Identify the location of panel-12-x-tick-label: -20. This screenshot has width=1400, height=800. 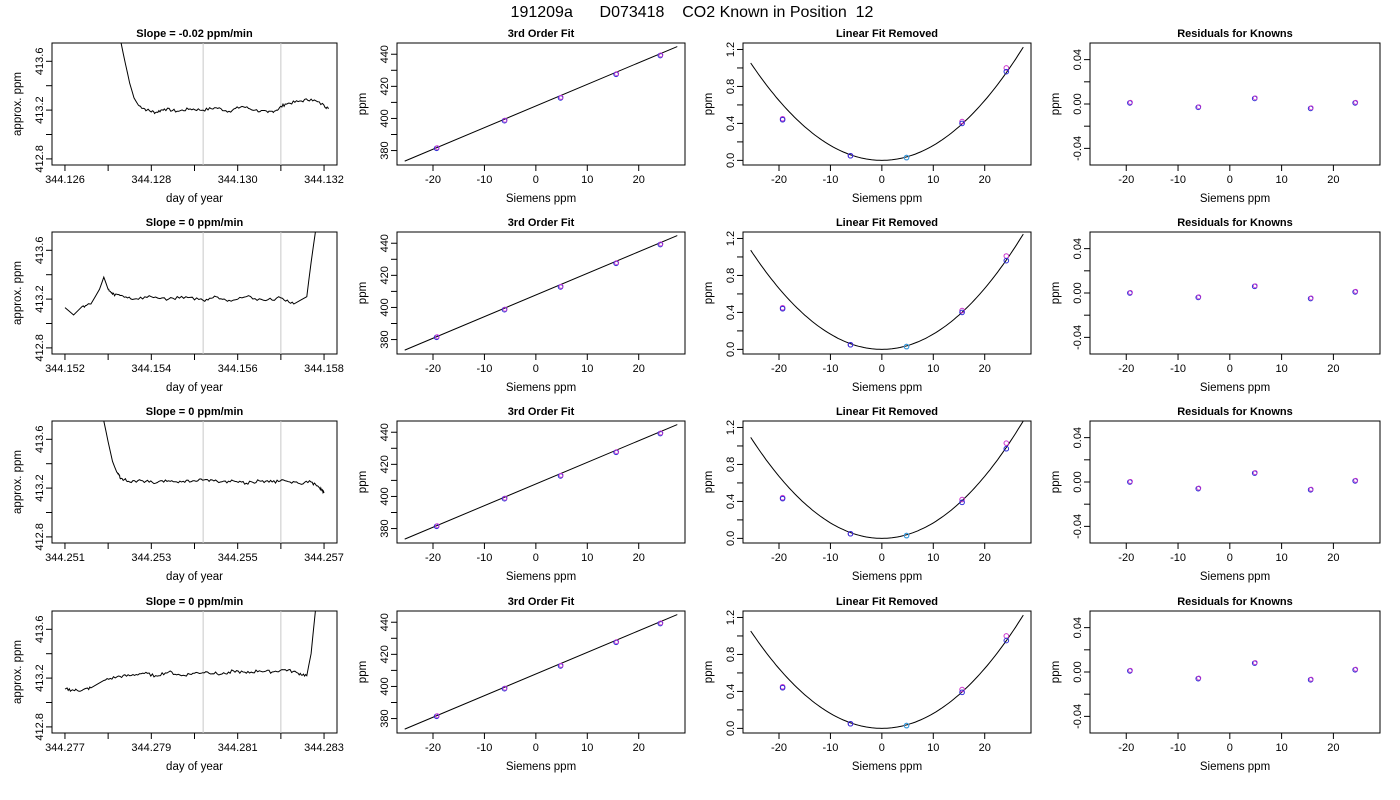
(1126, 558).